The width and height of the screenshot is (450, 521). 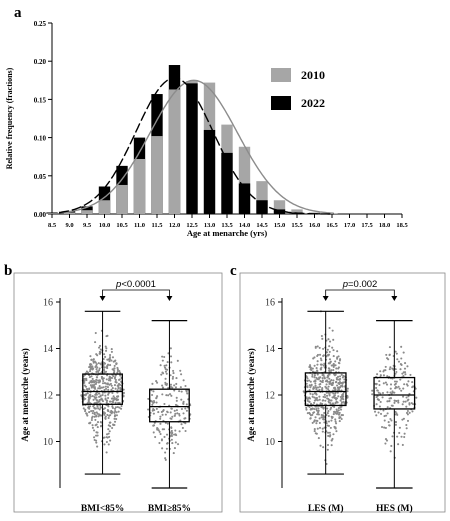 I want to click on significance-bracket, so click(x=136, y=293).